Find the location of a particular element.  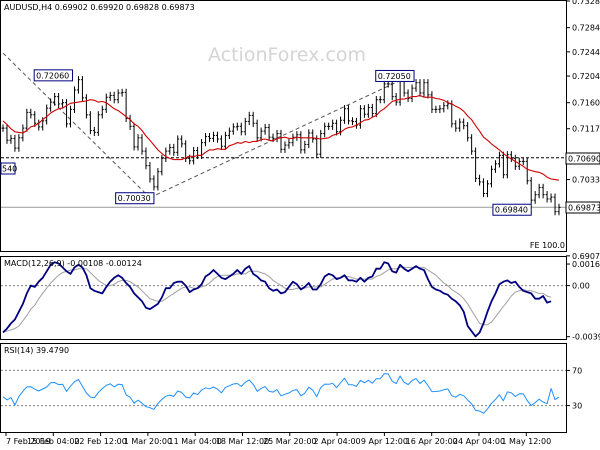

level-left-tag is located at coordinates (8, 168).